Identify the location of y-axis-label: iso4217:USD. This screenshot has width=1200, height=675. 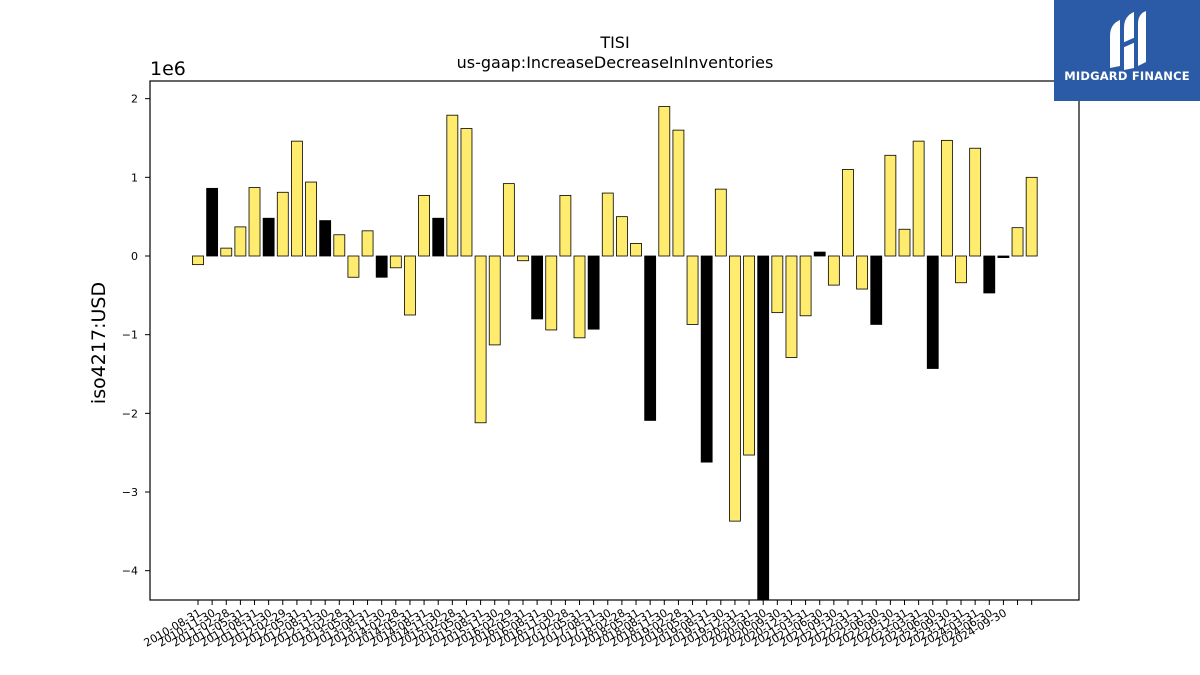
(99, 343).